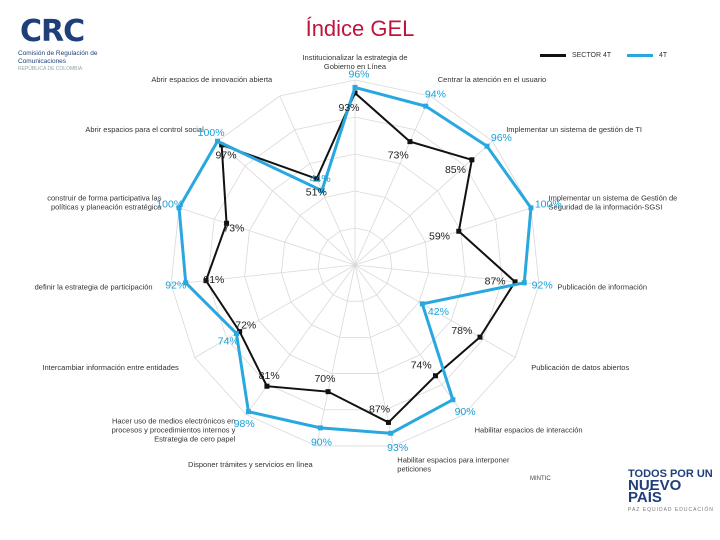  I want to click on series-sector-data-label: 85%, so click(455, 170).